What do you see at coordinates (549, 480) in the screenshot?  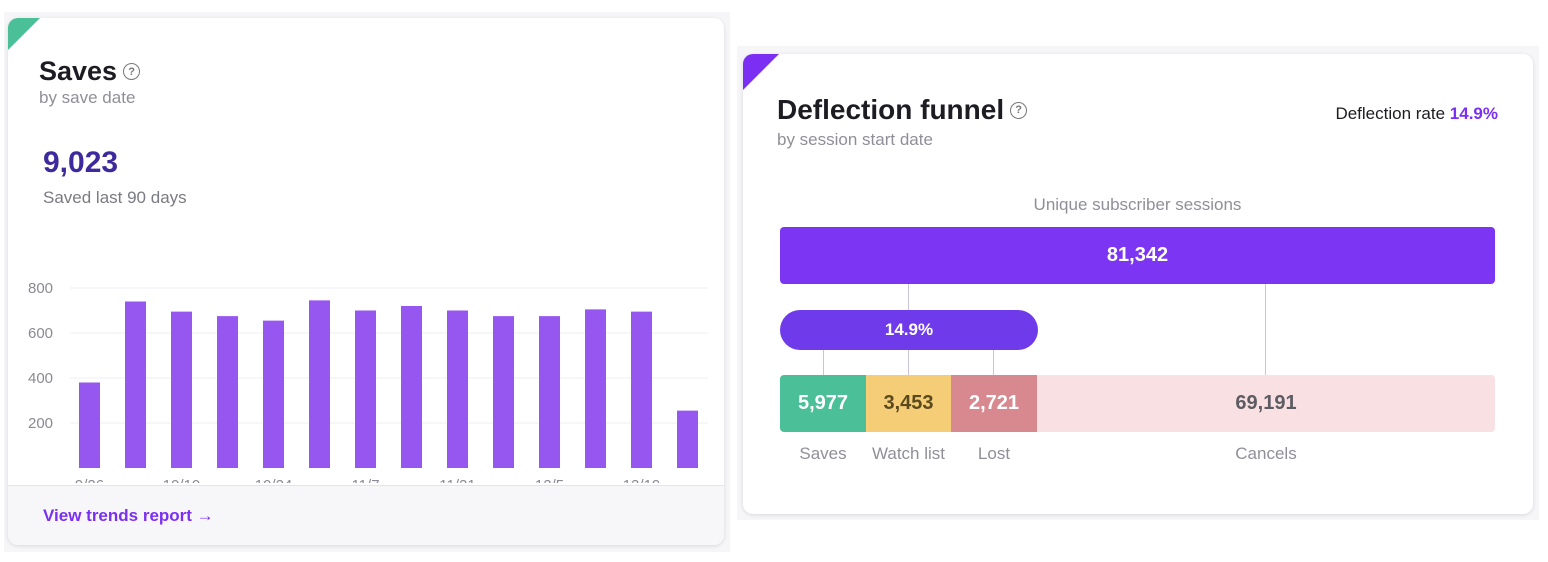 I see `x-tick-label: 12/5` at bounding box center [549, 480].